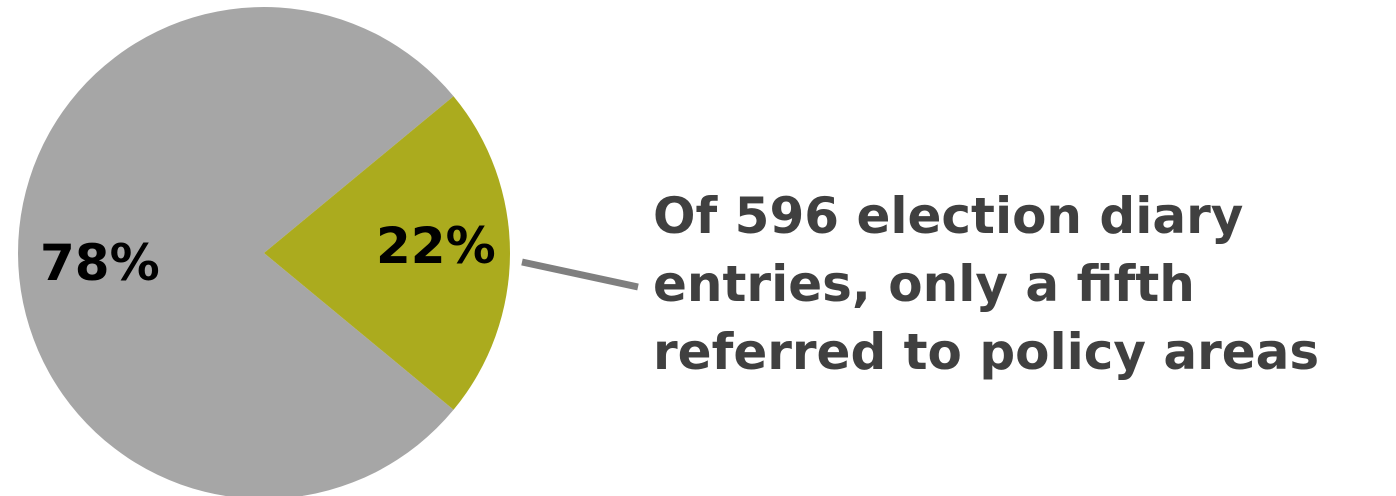 This screenshot has width=1396, height=496. I want to click on annotation-leader-line, so click(580, 274).